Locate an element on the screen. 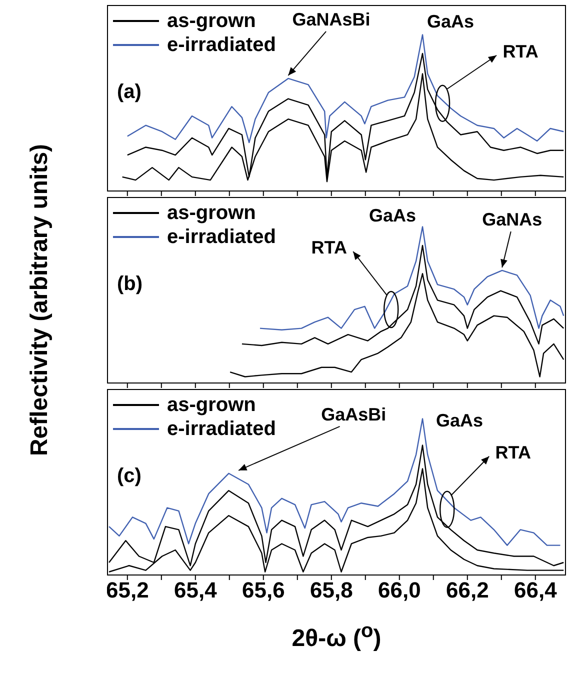 The width and height of the screenshot is (571, 677). annotation: (a) is located at coordinates (129, 92).